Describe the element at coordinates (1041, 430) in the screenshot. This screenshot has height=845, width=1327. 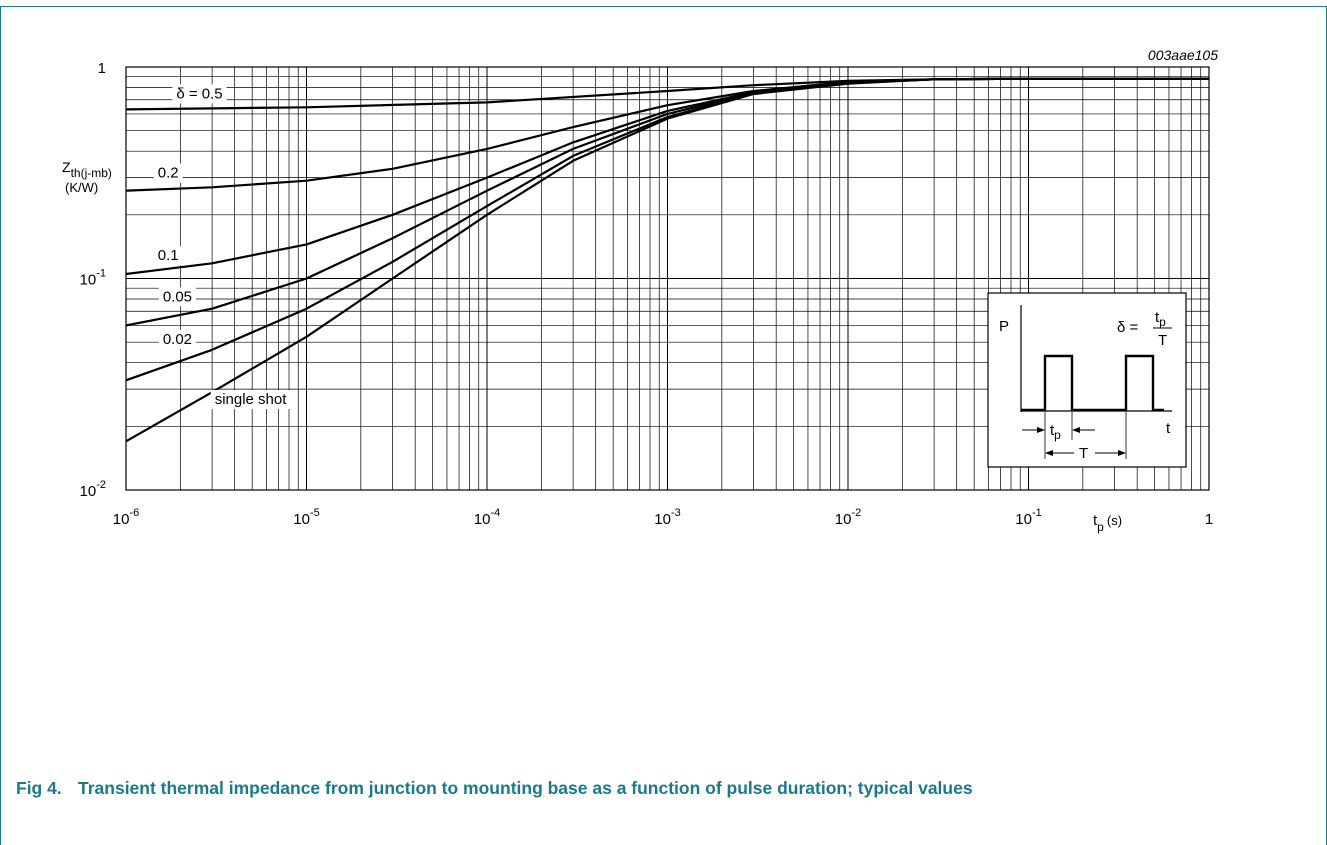
I see `inset-tp-arrowhead-left` at that location.